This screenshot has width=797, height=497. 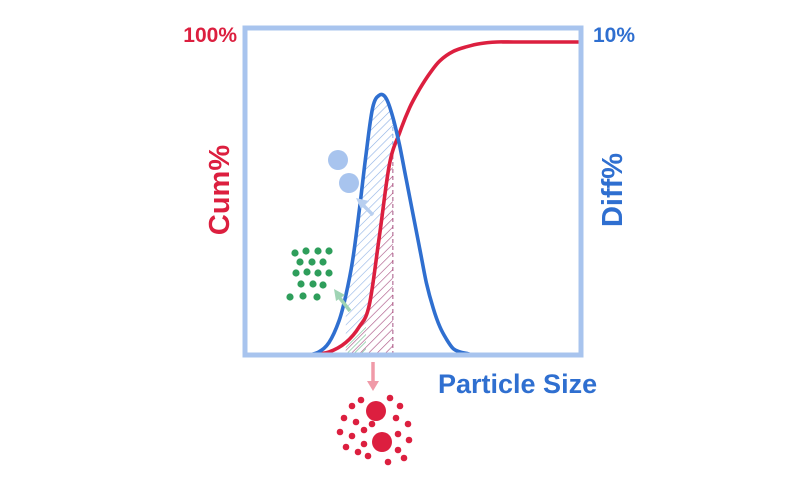 What do you see at coordinates (614, 35) in the screenshot?
I see `right-axis-top-tick: 10%` at bounding box center [614, 35].